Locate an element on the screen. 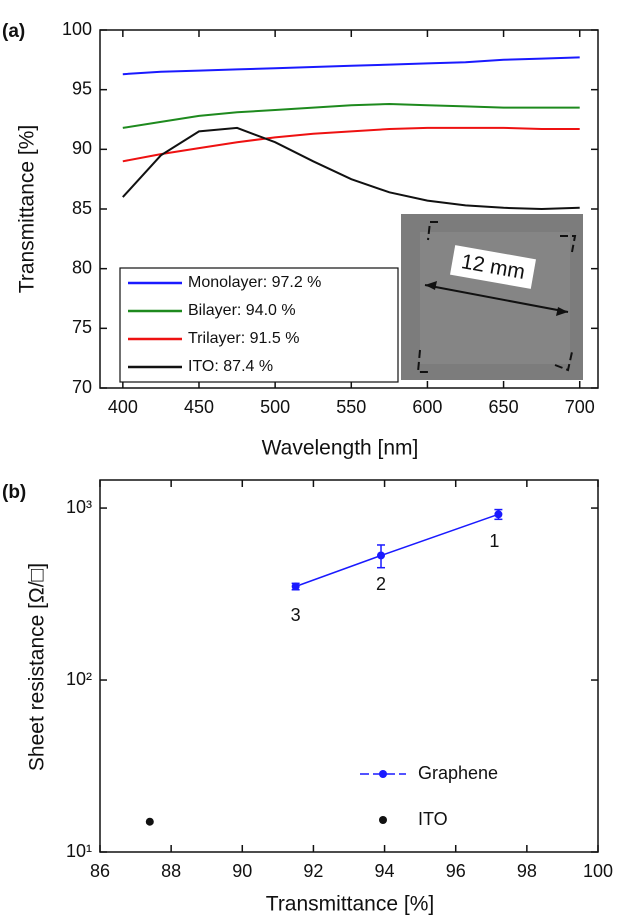  x-tick-label: 90 is located at coordinates (242, 871).